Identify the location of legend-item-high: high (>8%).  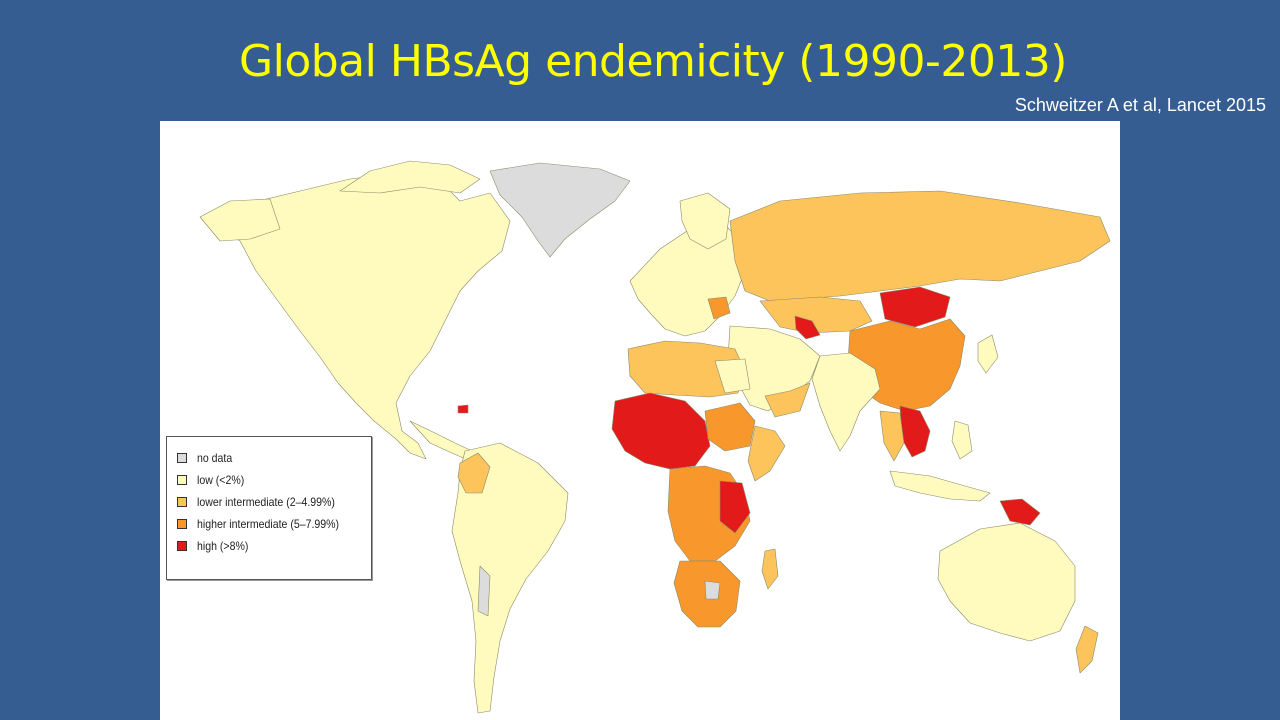
(216, 546).